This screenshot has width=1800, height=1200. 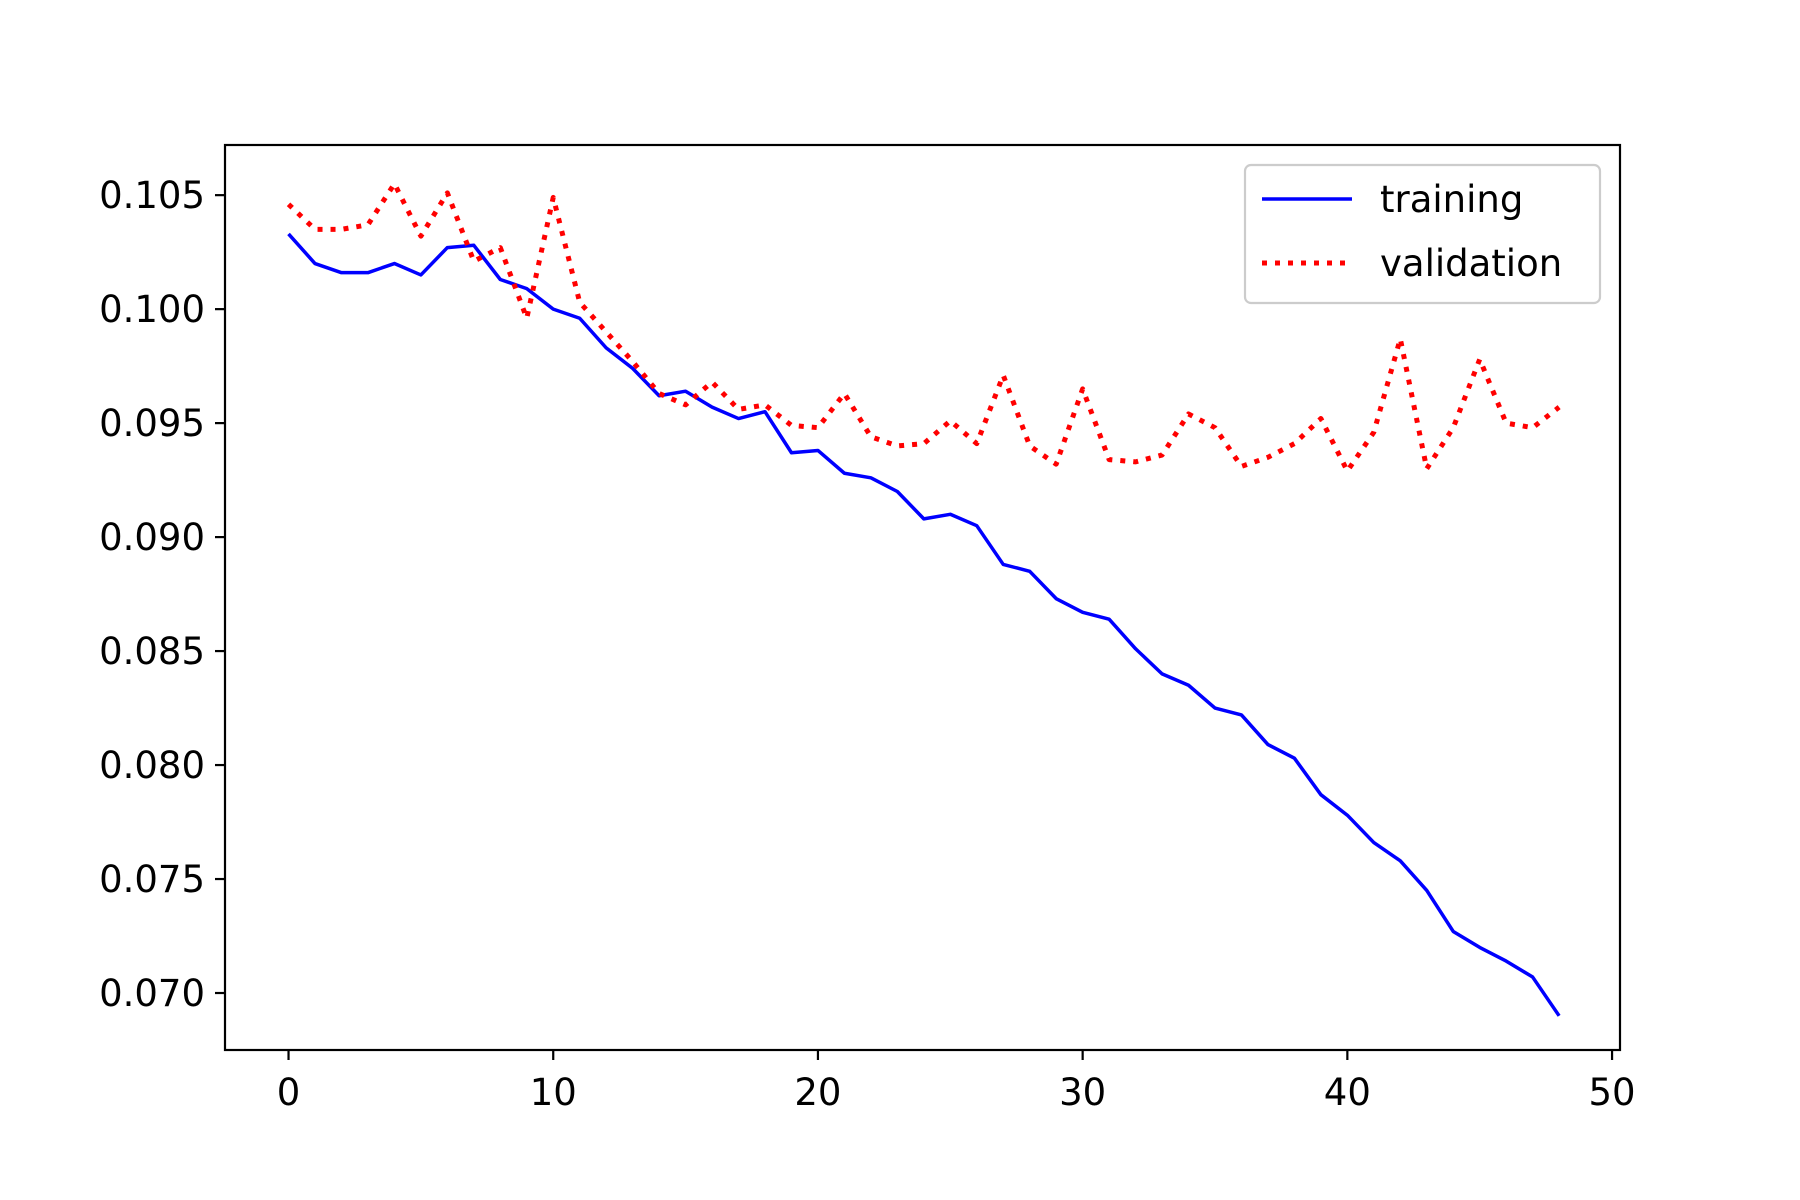 I want to click on legend-label-training: training, so click(x=1451, y=199).